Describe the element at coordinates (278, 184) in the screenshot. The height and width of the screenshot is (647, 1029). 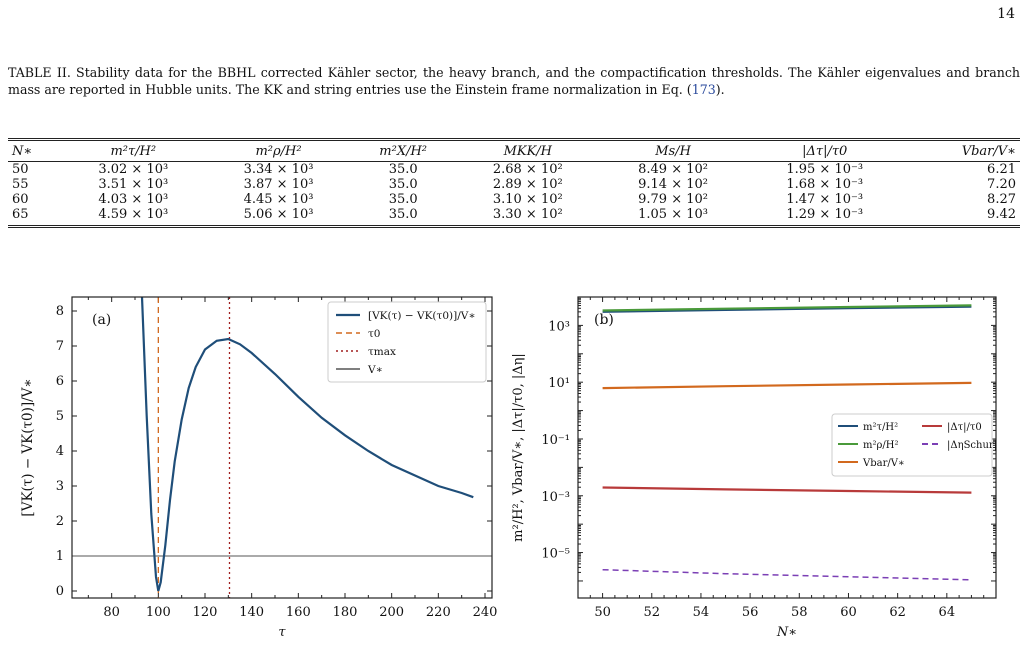
I see `table-cell: 3.87 × 10³` at that location.